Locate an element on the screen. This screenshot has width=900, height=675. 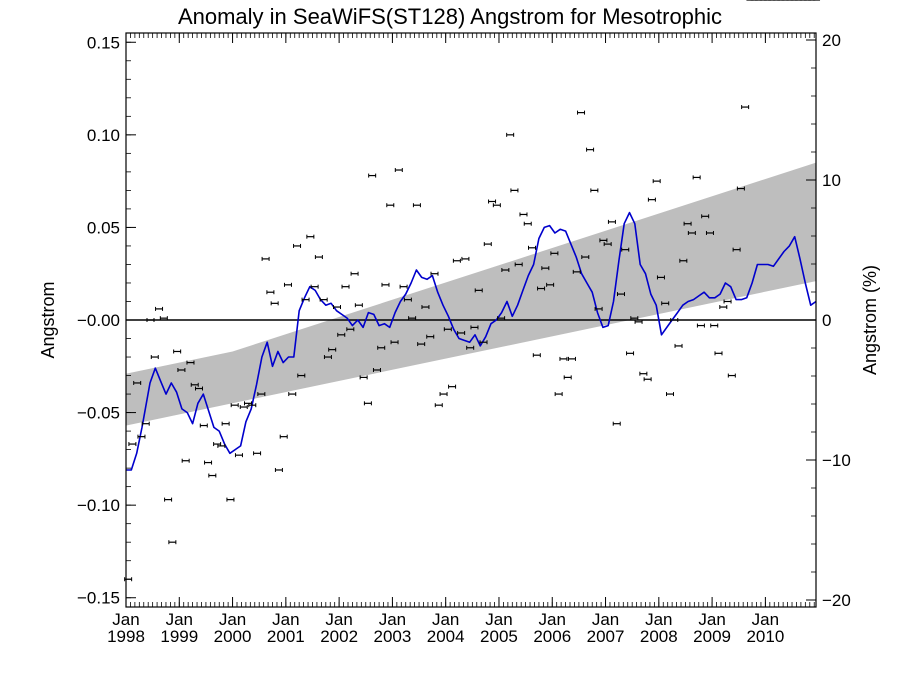
x-tick-label-year: 2006 is located at coordinates (552, 636).